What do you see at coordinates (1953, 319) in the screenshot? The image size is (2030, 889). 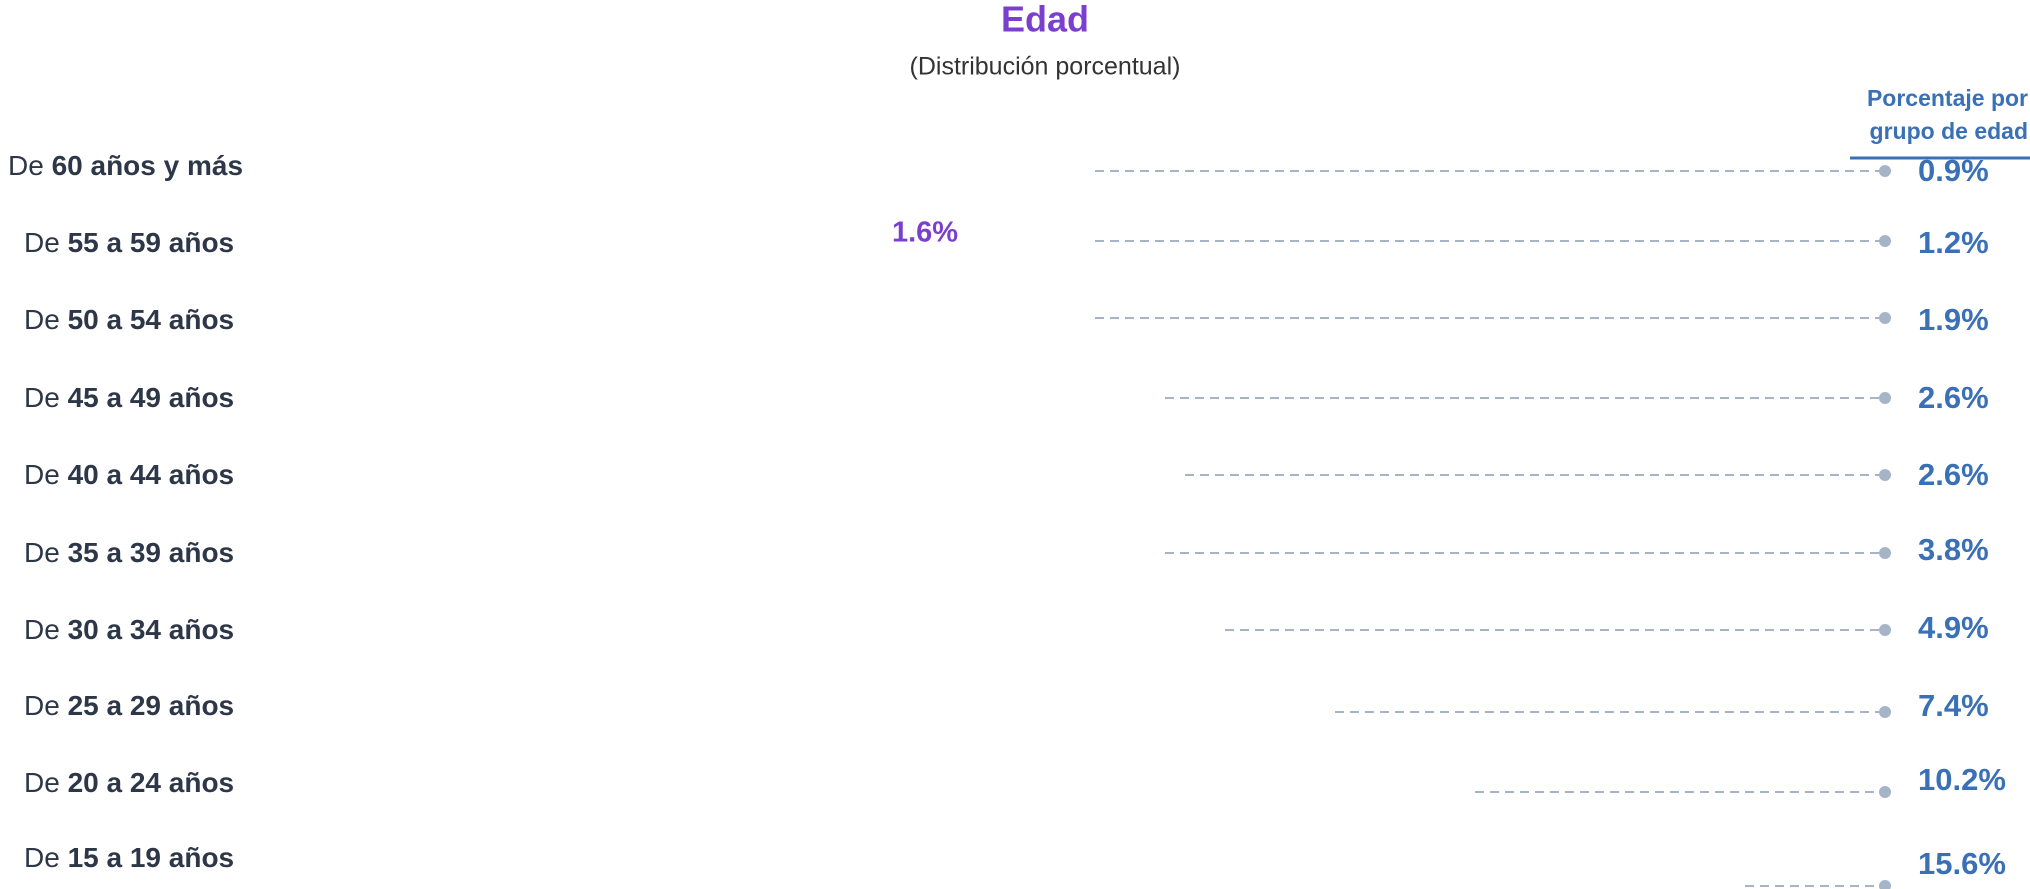 I see `value-label: 1.9%` at bounding box center [1953, 319].